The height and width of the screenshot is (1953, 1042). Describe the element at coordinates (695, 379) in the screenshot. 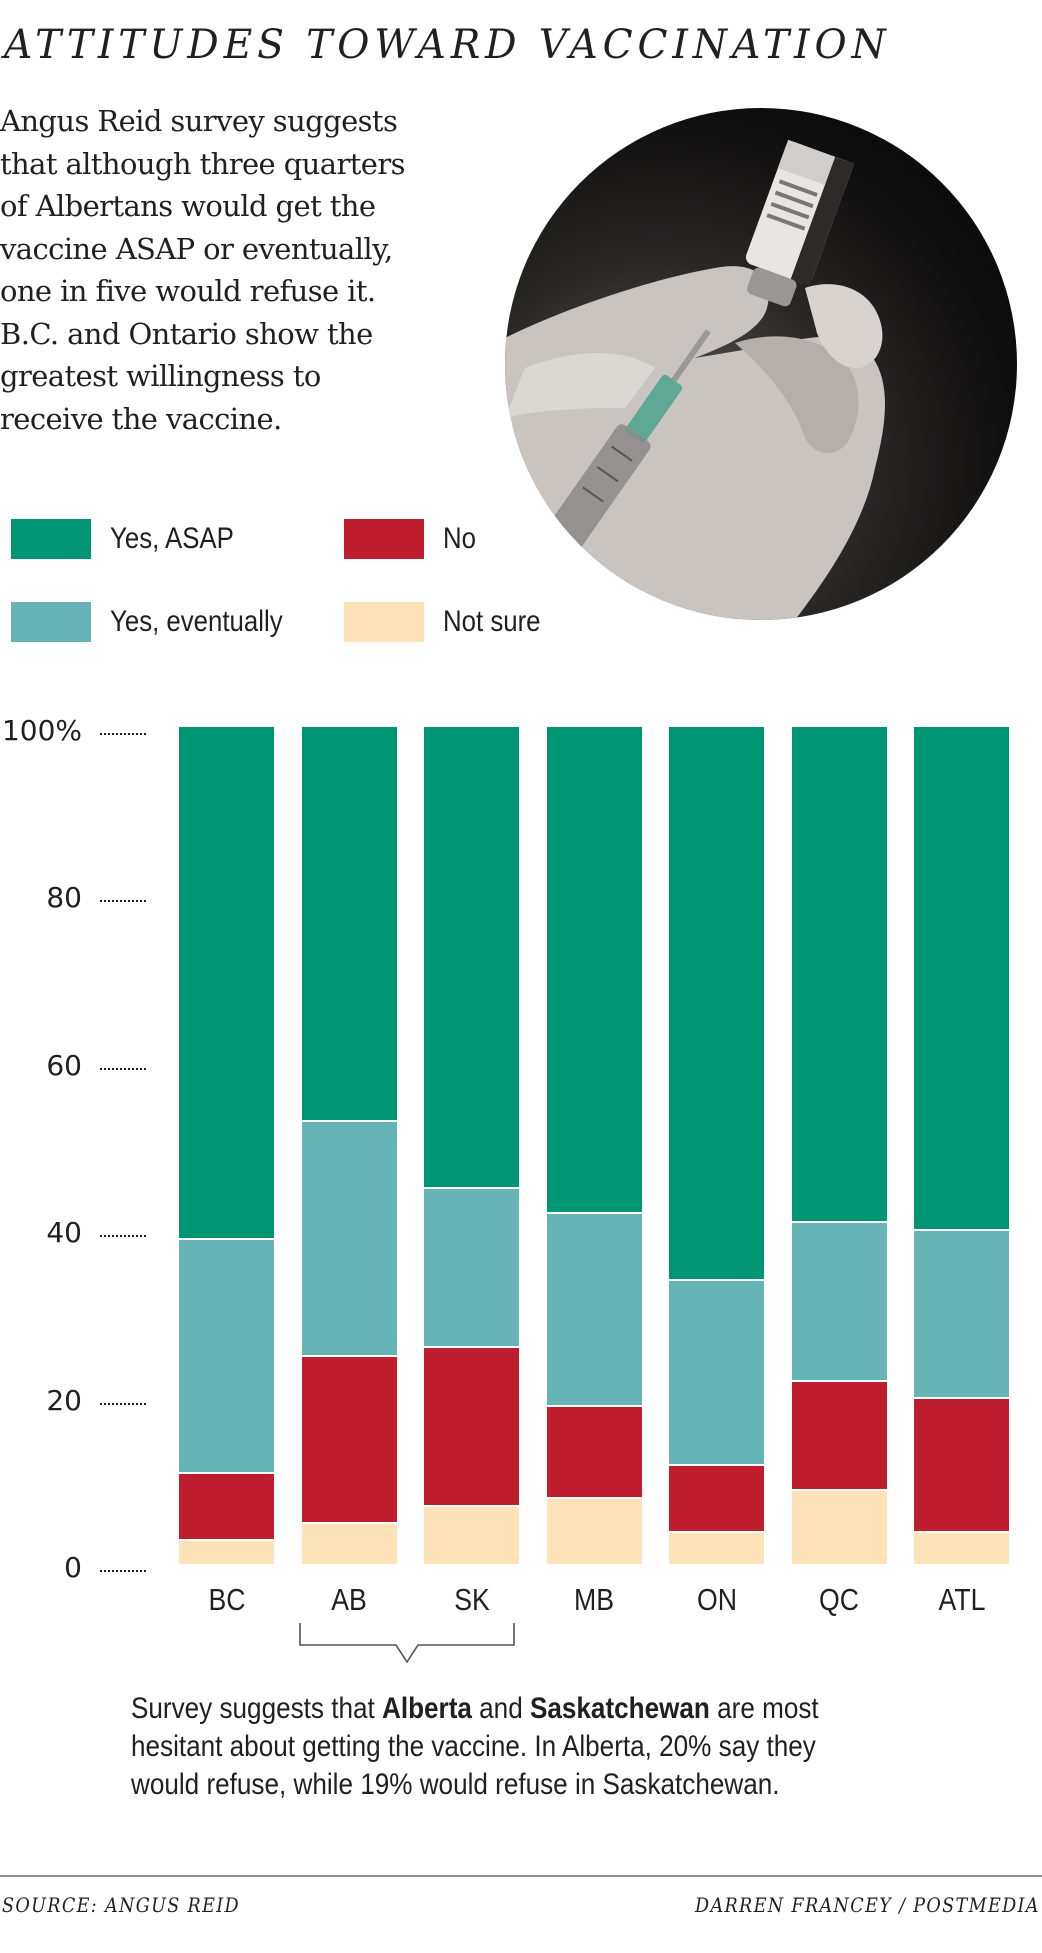

I see `vaccine-illustration-icon` at that location.